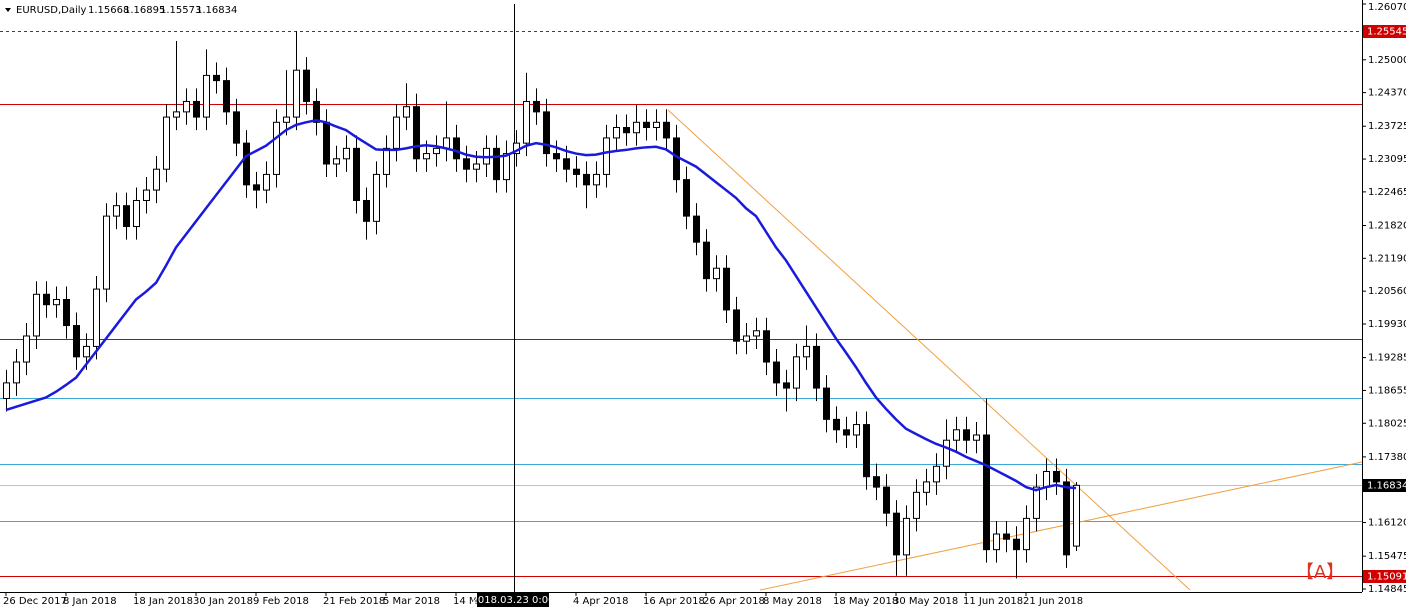 The width and height of the screenshot is (1406, 611). I want to click on x-tick-label: 4 Apr 2018, so click(600, 601).